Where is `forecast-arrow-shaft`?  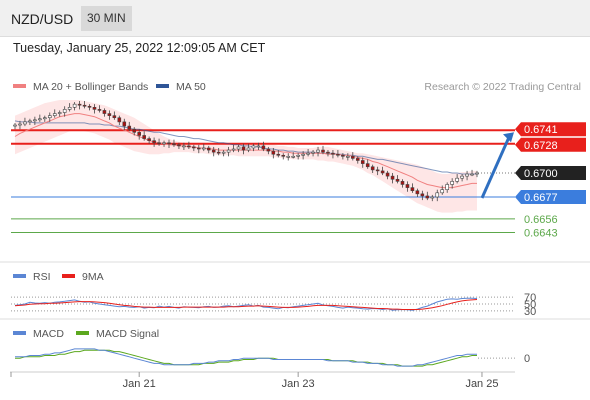 forecast-arrow-shaft is located at coordinates (495, 167).